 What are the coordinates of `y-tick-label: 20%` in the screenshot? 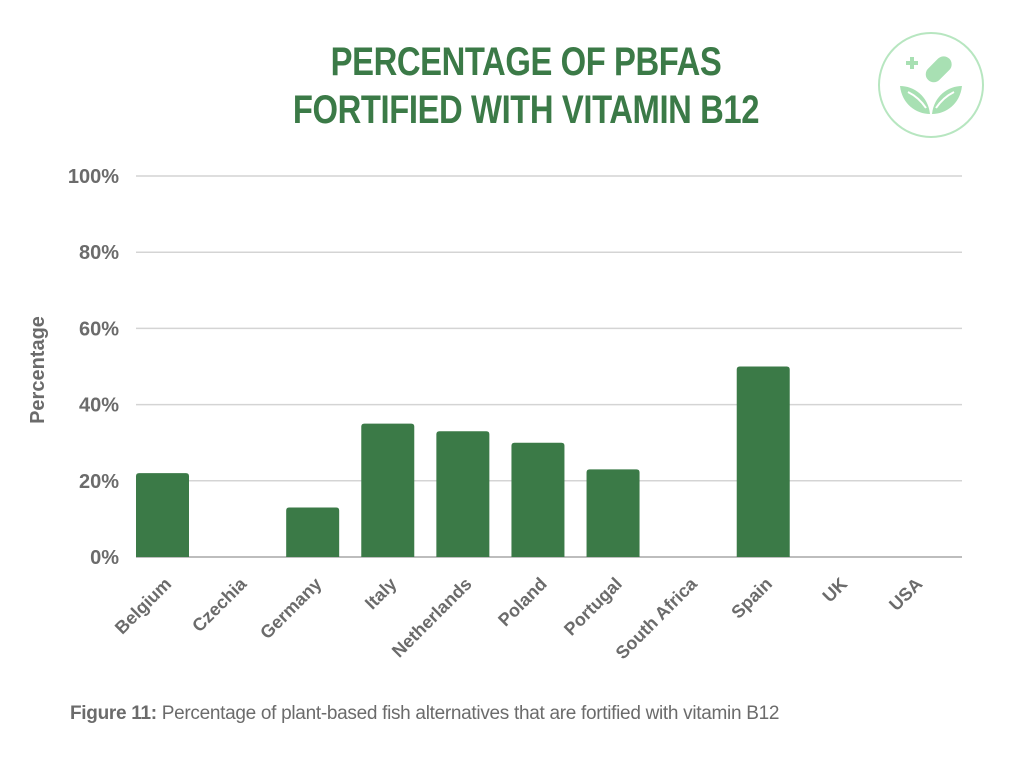 It's located at (99, 482).